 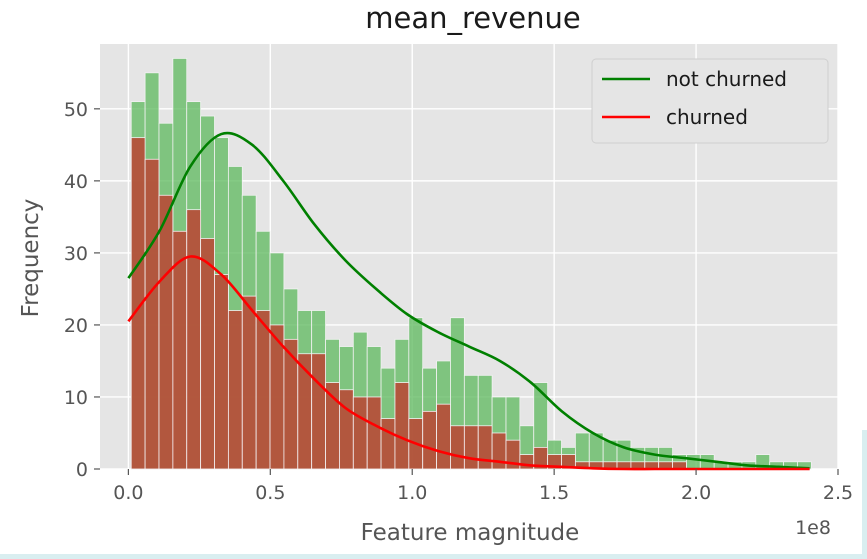 What do you see at coordinates (128, 493) in the screenshot?
I see `x-tick-label: 0.0` at bounding box center [128, 493].